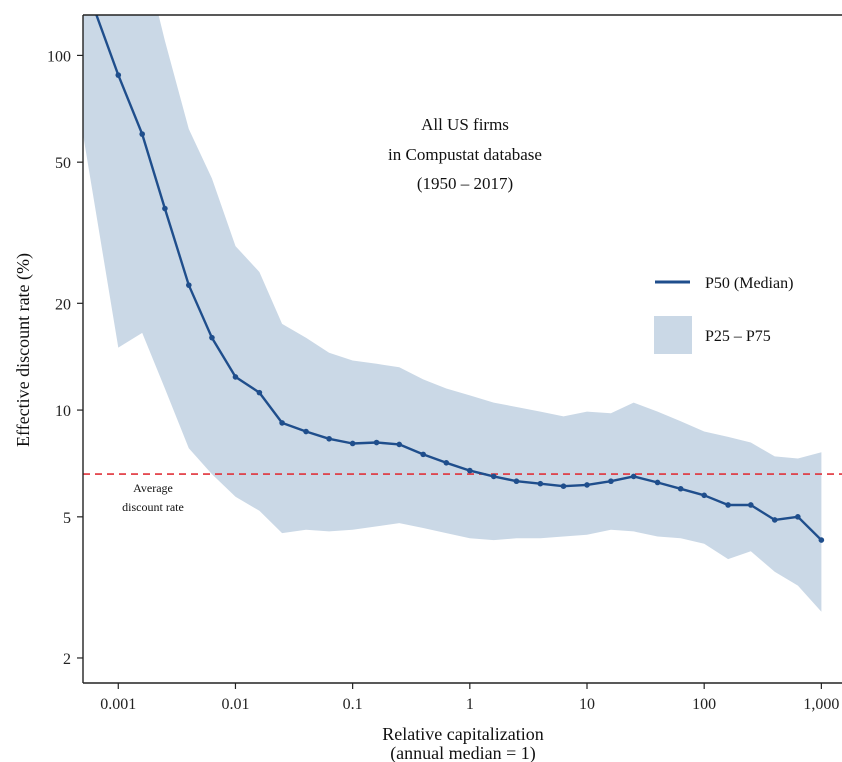  Describe the element at coordinates (821, 704) in the screenshot. I see `x-tick-label: 1,000` at that location.